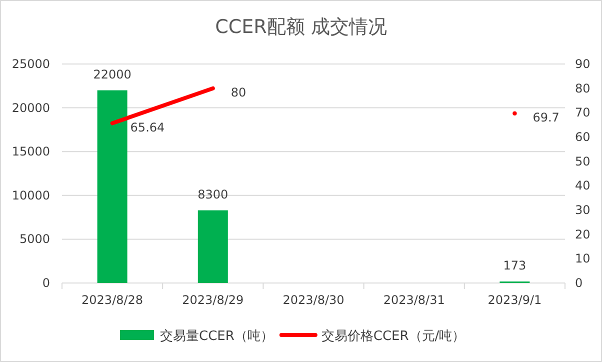  Describe the element at coordinates (582, 210) in the screenshot. I see `y2-tick-label: 30` at that location.